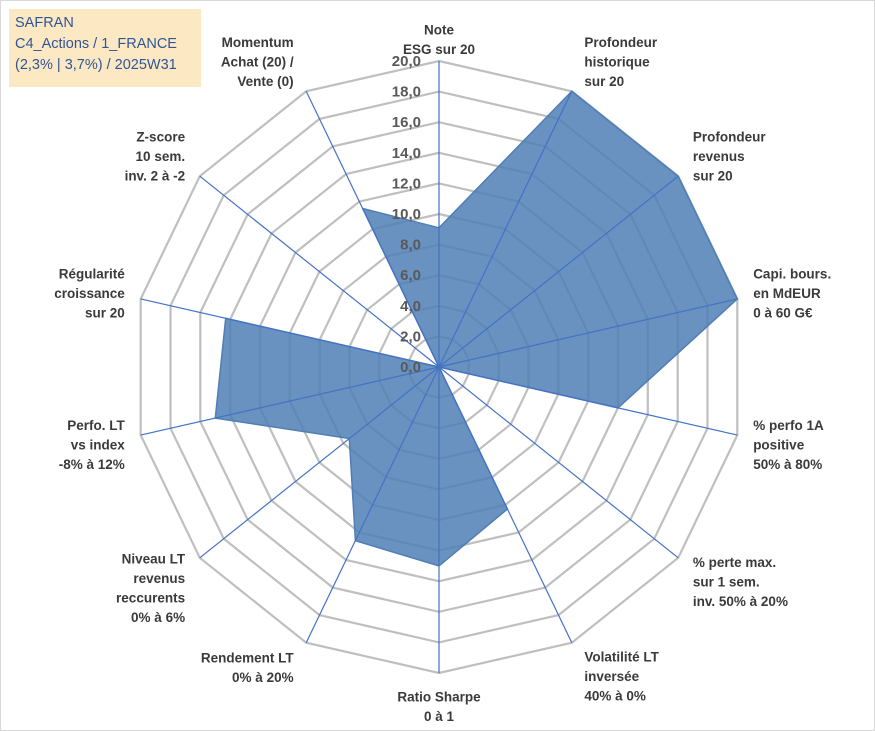  Describe the element at coordinates (621, 657) in the screenshot. I see `axis-label-line: Volatilité LT` at that location.